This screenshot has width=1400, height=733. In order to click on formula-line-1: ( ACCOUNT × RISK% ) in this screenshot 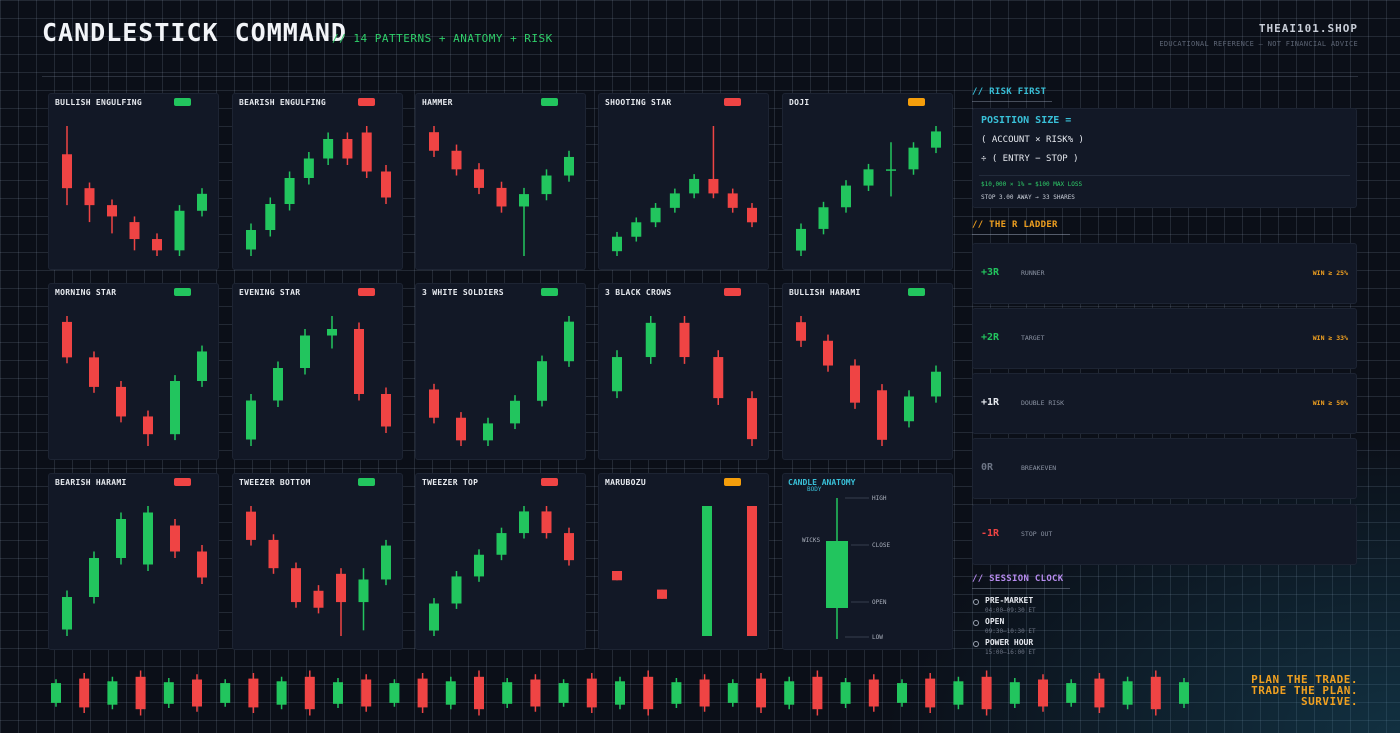, I will do `click(1032, 140)`.